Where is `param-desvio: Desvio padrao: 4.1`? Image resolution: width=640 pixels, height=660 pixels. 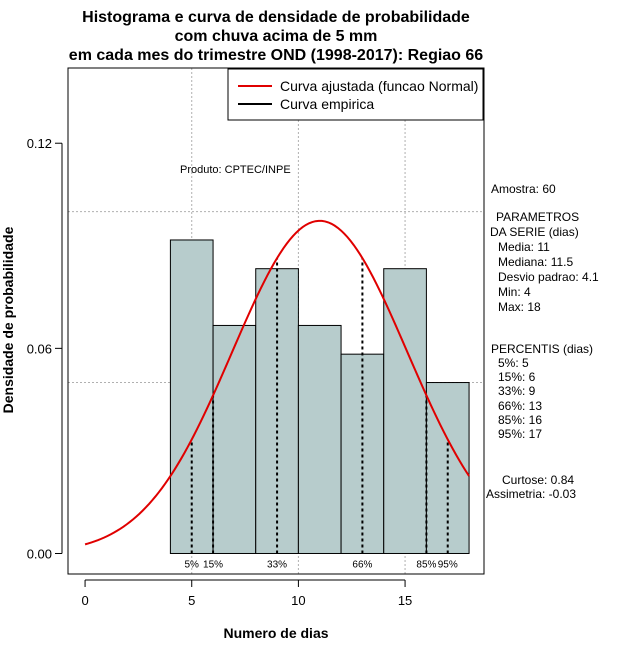 param-desvio: Desvio padrao: 4.1 is located at coordinates (548, 277).